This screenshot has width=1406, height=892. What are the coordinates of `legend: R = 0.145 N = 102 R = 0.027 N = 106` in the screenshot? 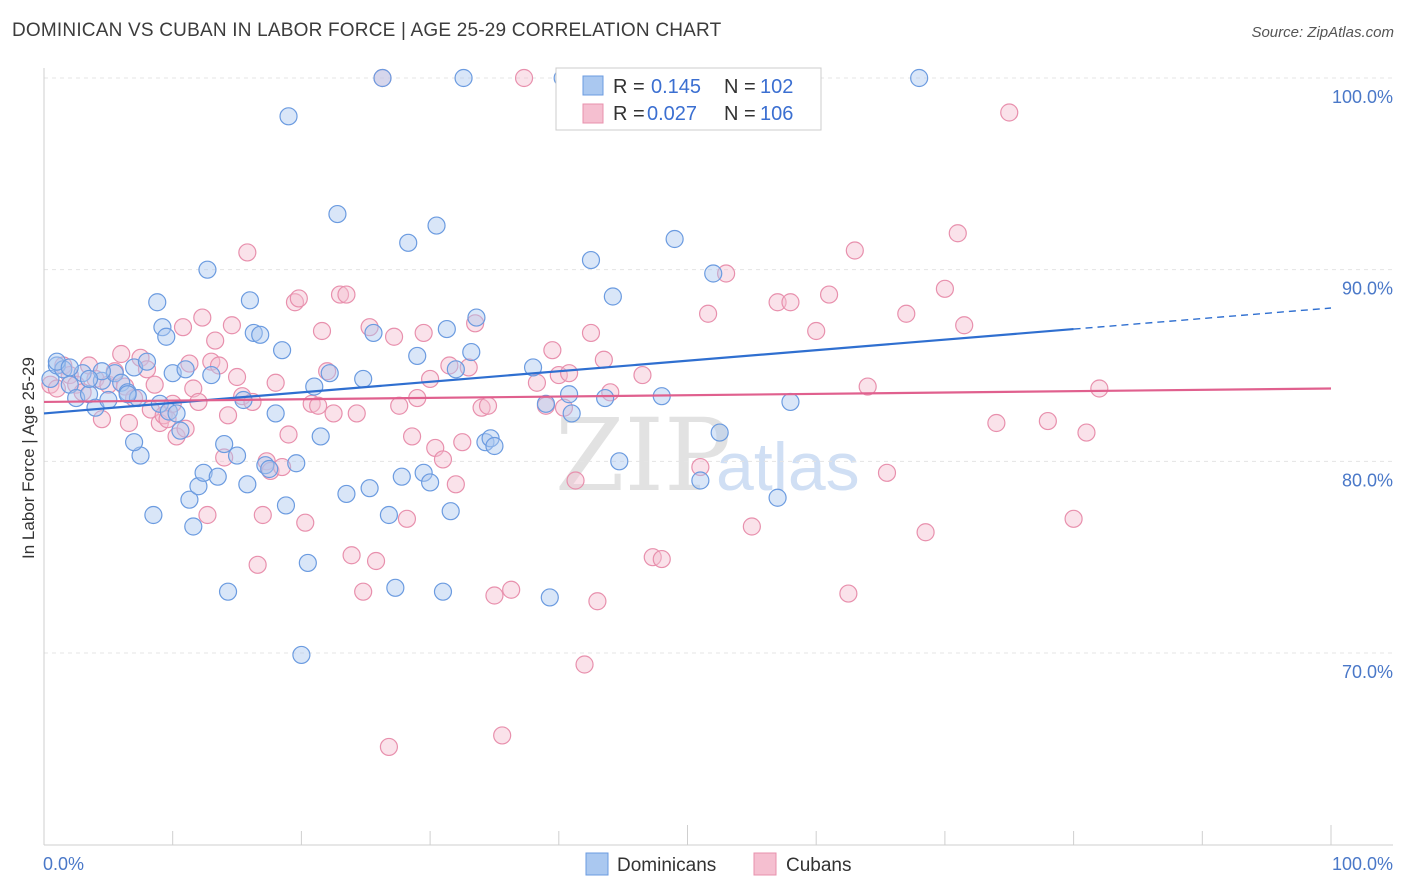 It's located at (688, 99).